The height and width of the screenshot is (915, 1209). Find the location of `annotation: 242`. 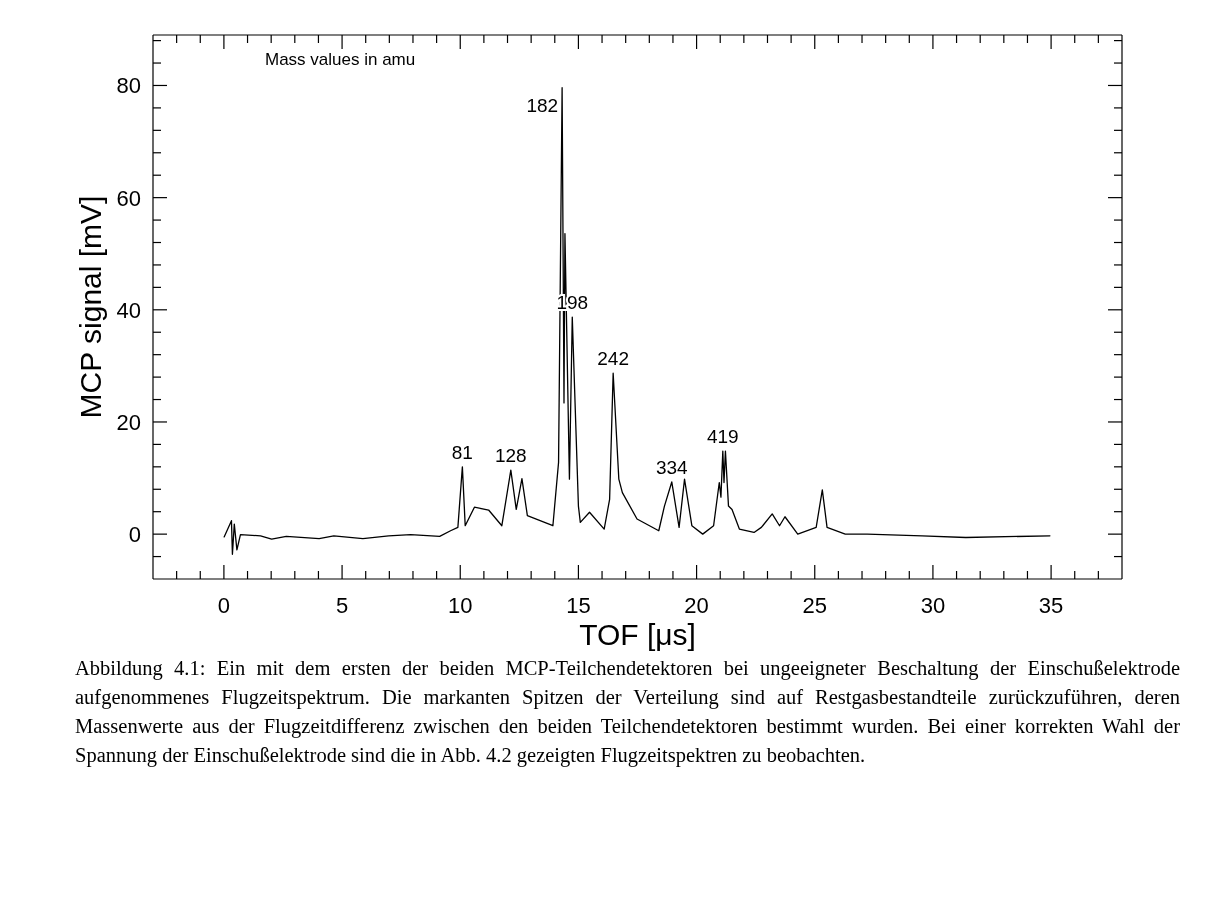

annotation: 242 is located at coordinates (613, 359).